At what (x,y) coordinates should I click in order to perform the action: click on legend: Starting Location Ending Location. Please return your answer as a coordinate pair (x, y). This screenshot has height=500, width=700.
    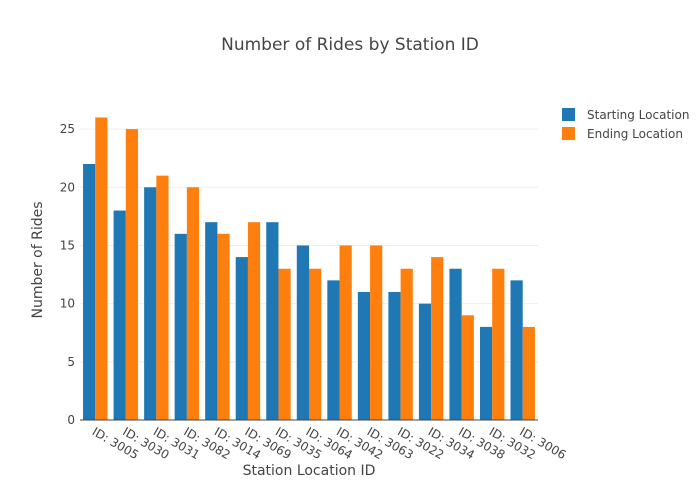
    Looking at the image, I should click on (625, 124).